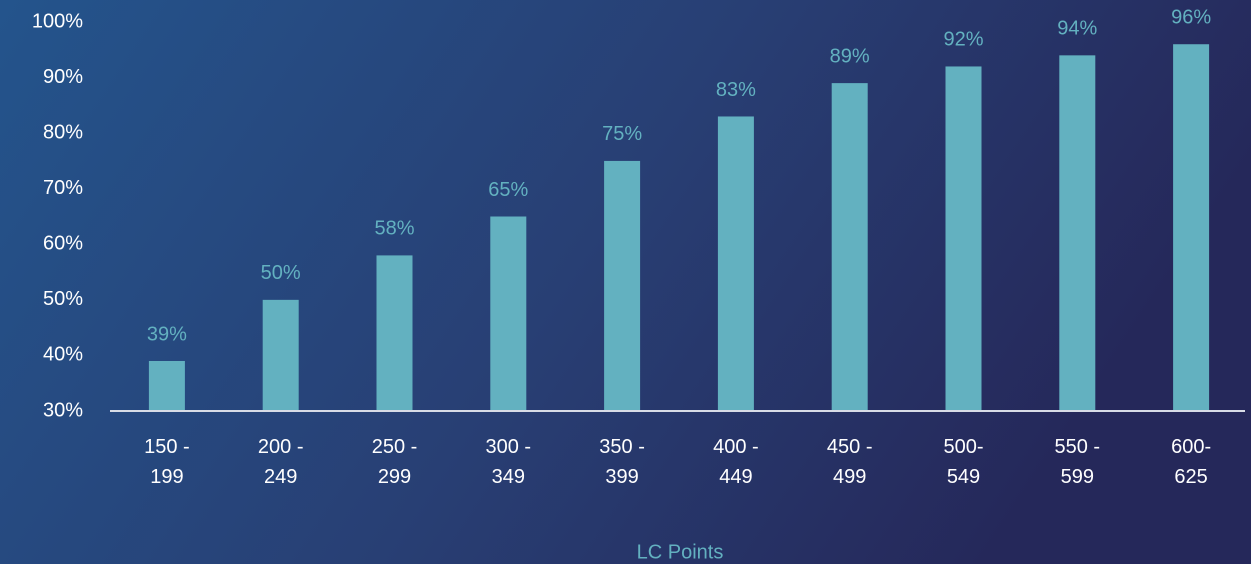  What do you see at coordinates (63, 77) in the screenshot?
I see `y-tick-label: 90%` at bounding box center [63, 77].